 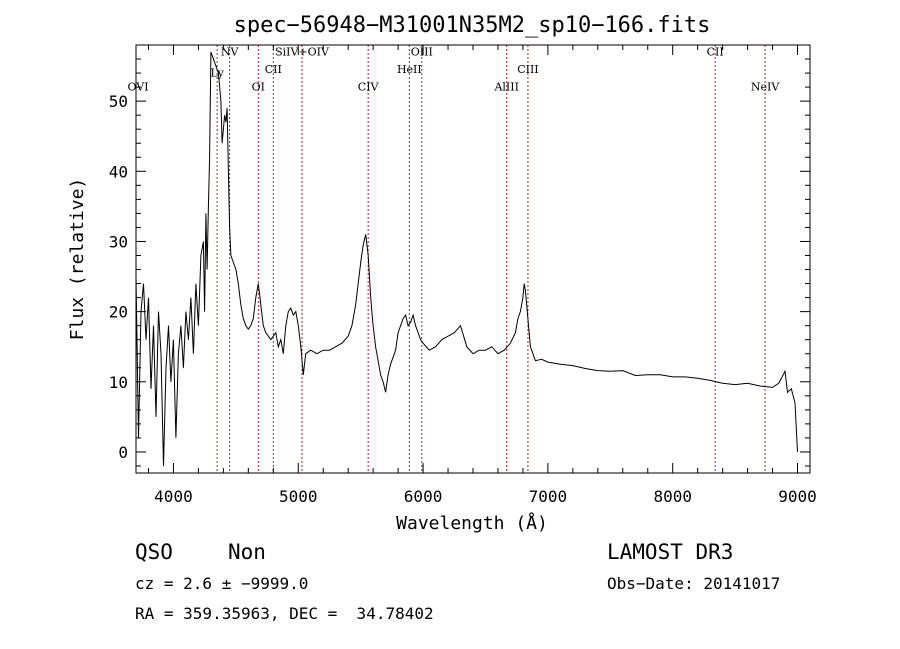 I want to click on x-tick-label: 8000, so click(x=672, y=496).